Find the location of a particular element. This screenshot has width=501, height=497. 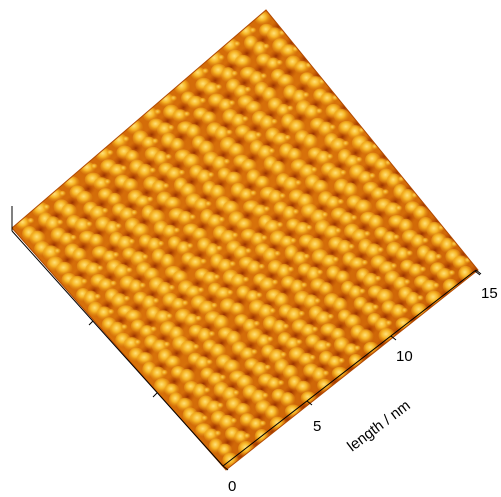

right-axis-tick is located at coordinates (309, 403).